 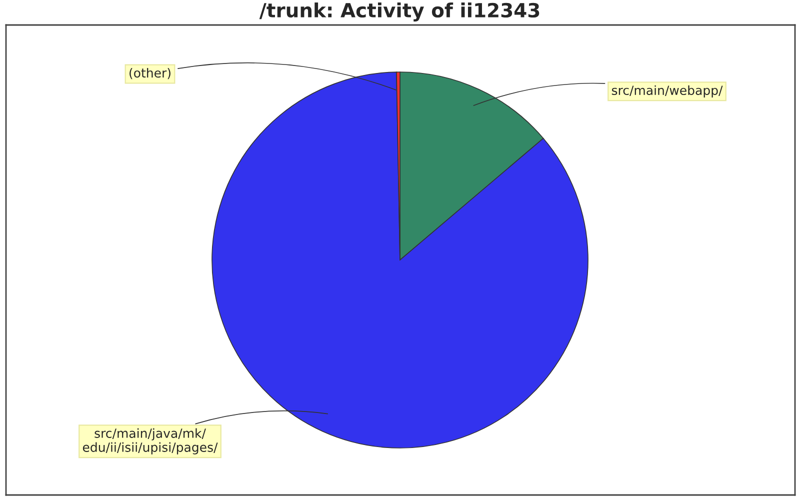 What do you see at coordinates (150, 441) in the screenshot?
I see `slice-label: src/main/java/mk/ edu/ii/isii/upisi/pages/` at bounding box center [150, 441].